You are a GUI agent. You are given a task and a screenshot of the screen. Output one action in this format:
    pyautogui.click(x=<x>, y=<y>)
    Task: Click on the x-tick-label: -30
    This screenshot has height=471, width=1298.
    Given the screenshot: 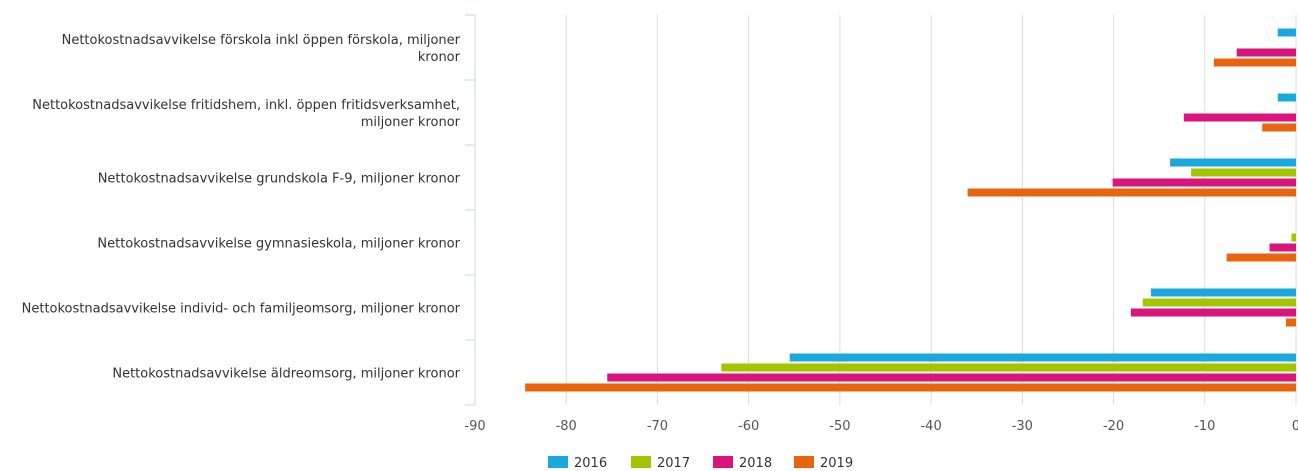 What is the action you would take?
    pyautogui.click(x=1022, y=426)
    